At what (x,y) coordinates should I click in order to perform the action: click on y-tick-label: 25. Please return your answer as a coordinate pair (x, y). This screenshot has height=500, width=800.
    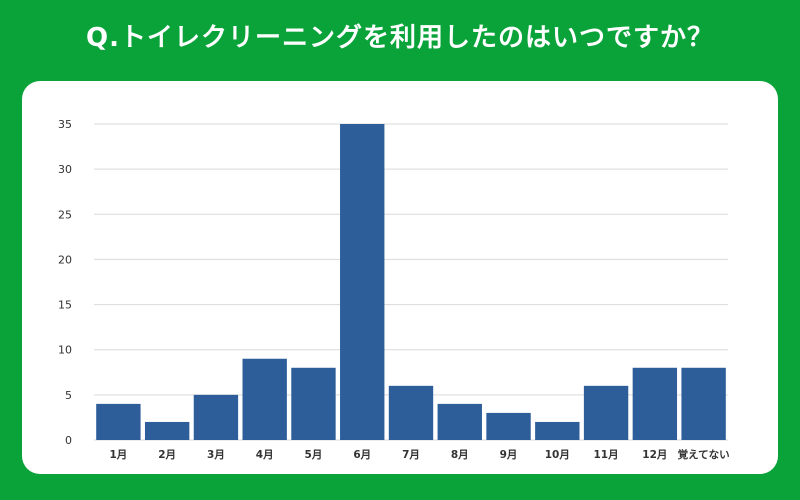
    Looking at the image, I should click on (65, 214).